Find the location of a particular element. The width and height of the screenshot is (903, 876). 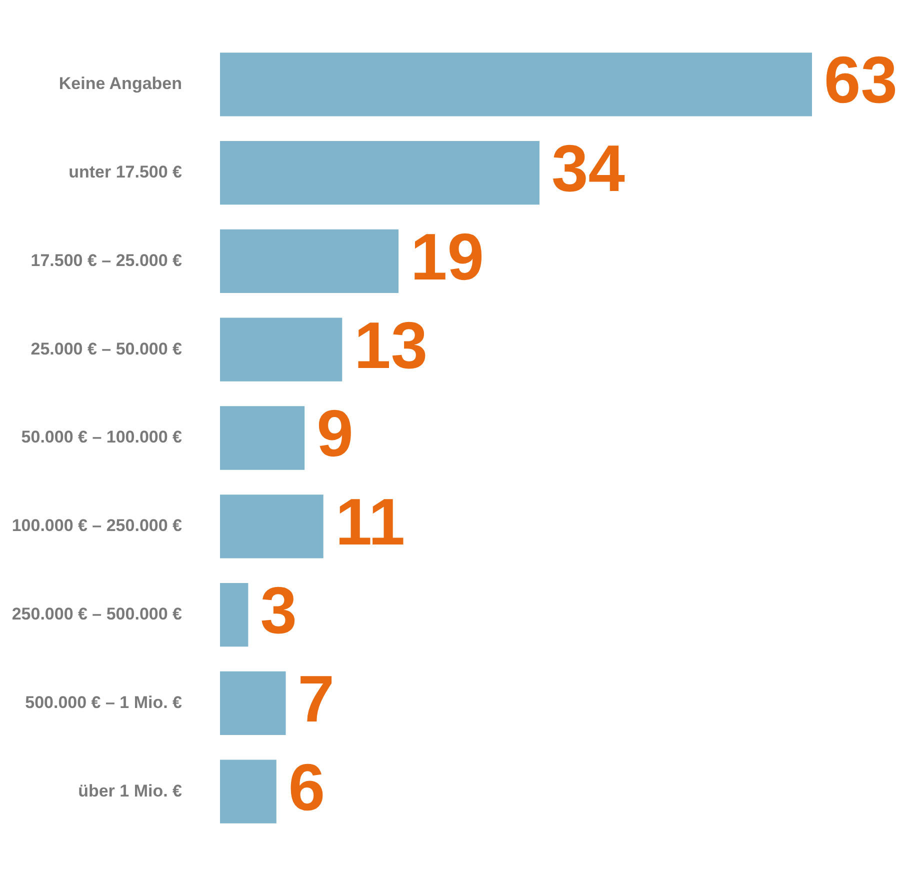

data-label: 6 is located at coordinates (307, 787).